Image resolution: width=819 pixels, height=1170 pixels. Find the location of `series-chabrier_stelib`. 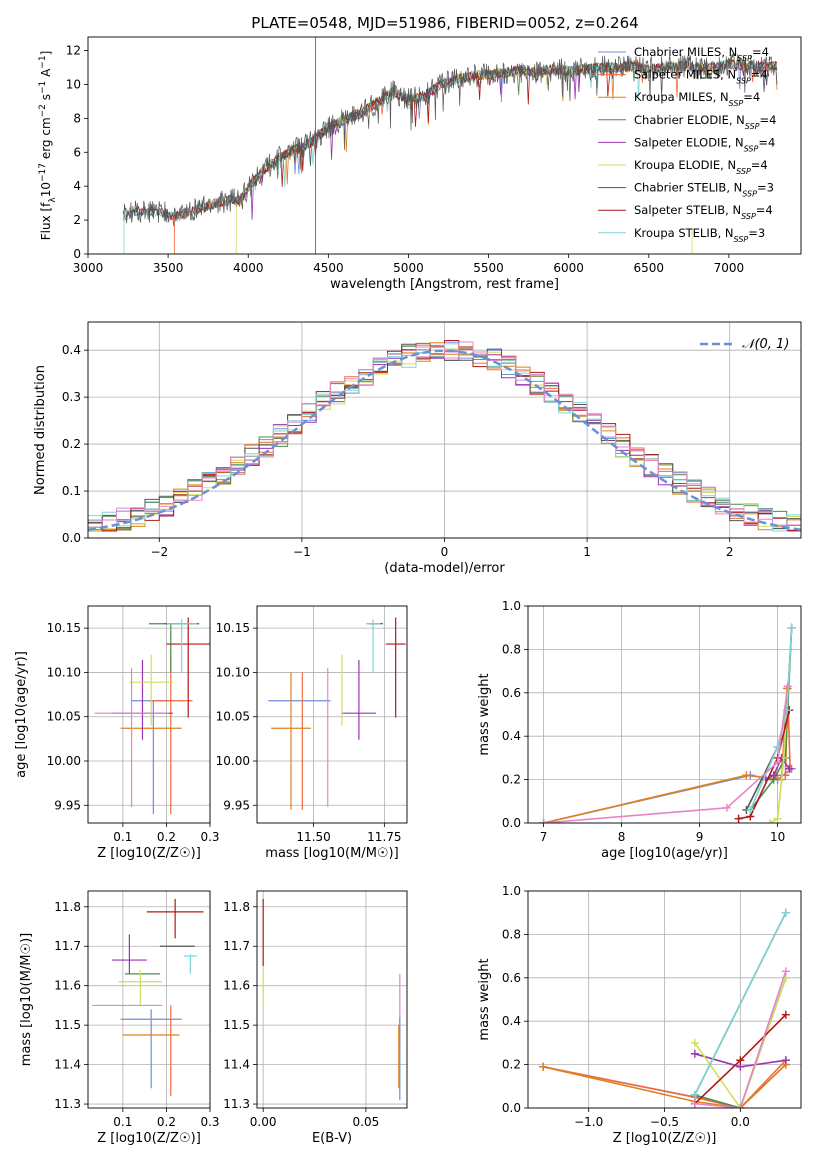

series-chabrier_stelib is located at coordinates (450, 140).